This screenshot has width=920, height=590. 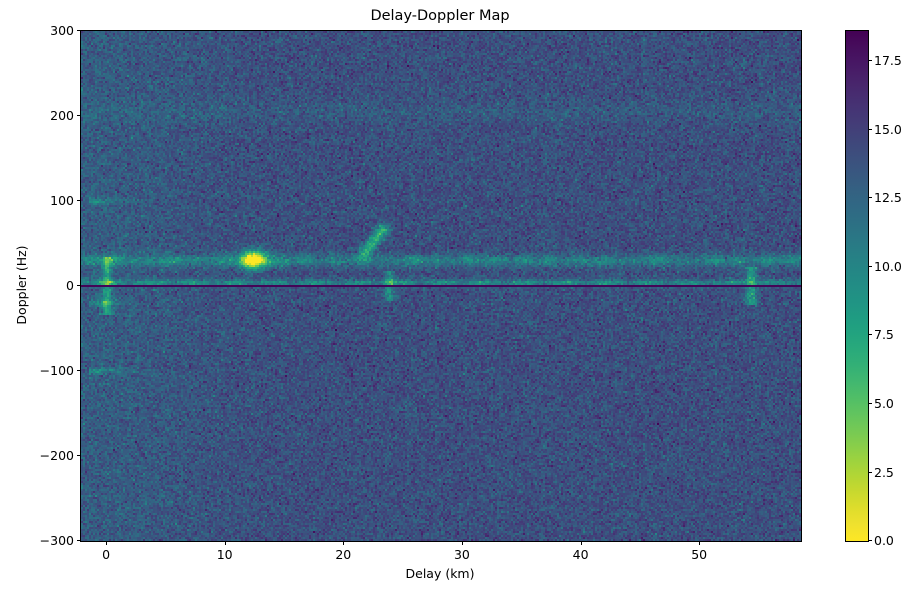 I want to click on x-tick-label: 50, so click(x=699, y=554).